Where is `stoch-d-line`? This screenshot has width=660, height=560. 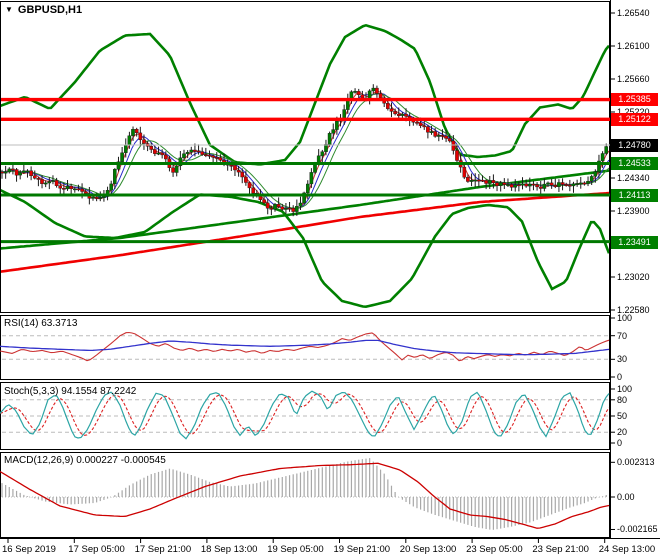 stoch-d-line is located at coordinates (305, 415).